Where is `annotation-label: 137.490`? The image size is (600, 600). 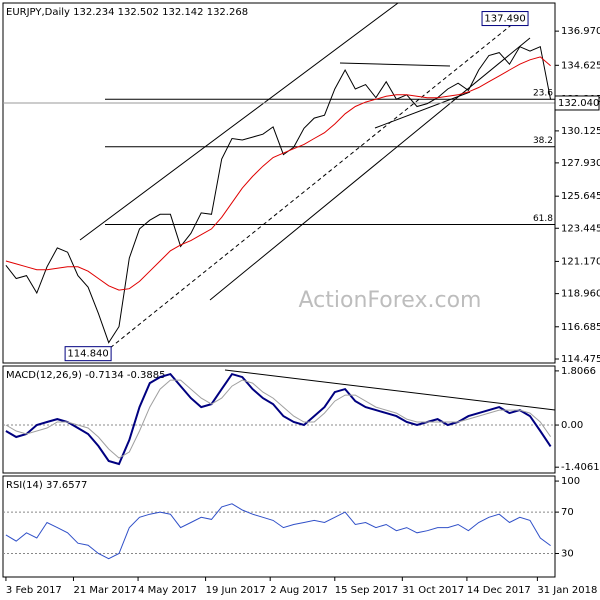 annotation-label: 137.490 is located at coordinates (504, 19).